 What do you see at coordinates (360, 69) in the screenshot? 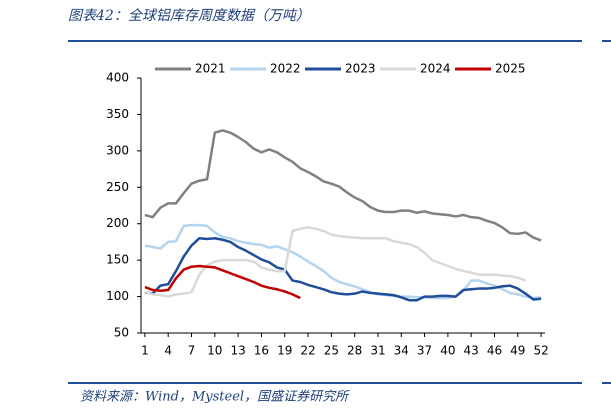
I see `legend-label: 2023` at bounding box center [360, 69].